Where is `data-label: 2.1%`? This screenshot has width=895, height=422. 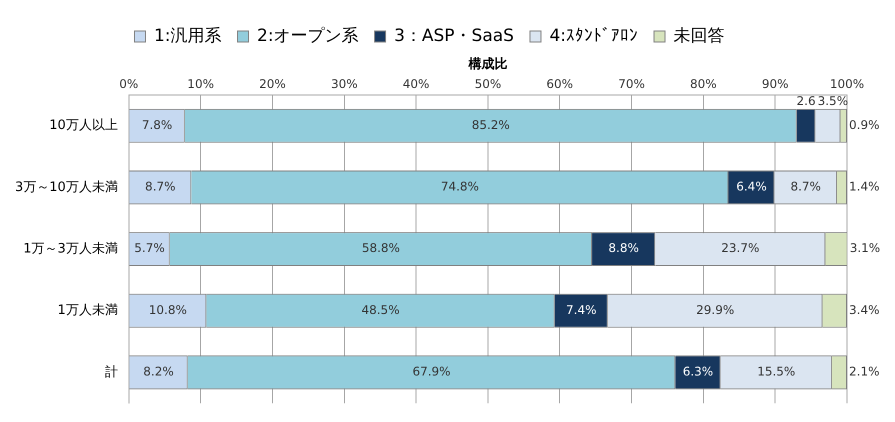
data-label: 2.1% is located at coordinates (864, 371).